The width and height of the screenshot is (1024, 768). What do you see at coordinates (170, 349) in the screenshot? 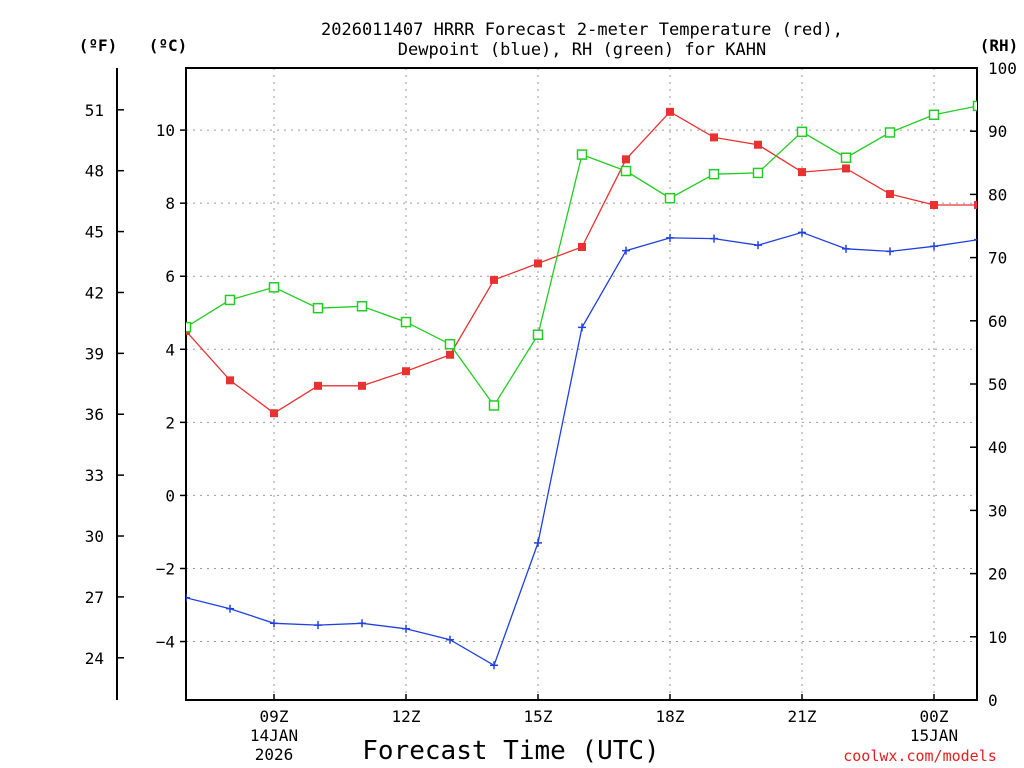
I see `celsius-tick-label-4: 4` at bounding box center [170, 349].